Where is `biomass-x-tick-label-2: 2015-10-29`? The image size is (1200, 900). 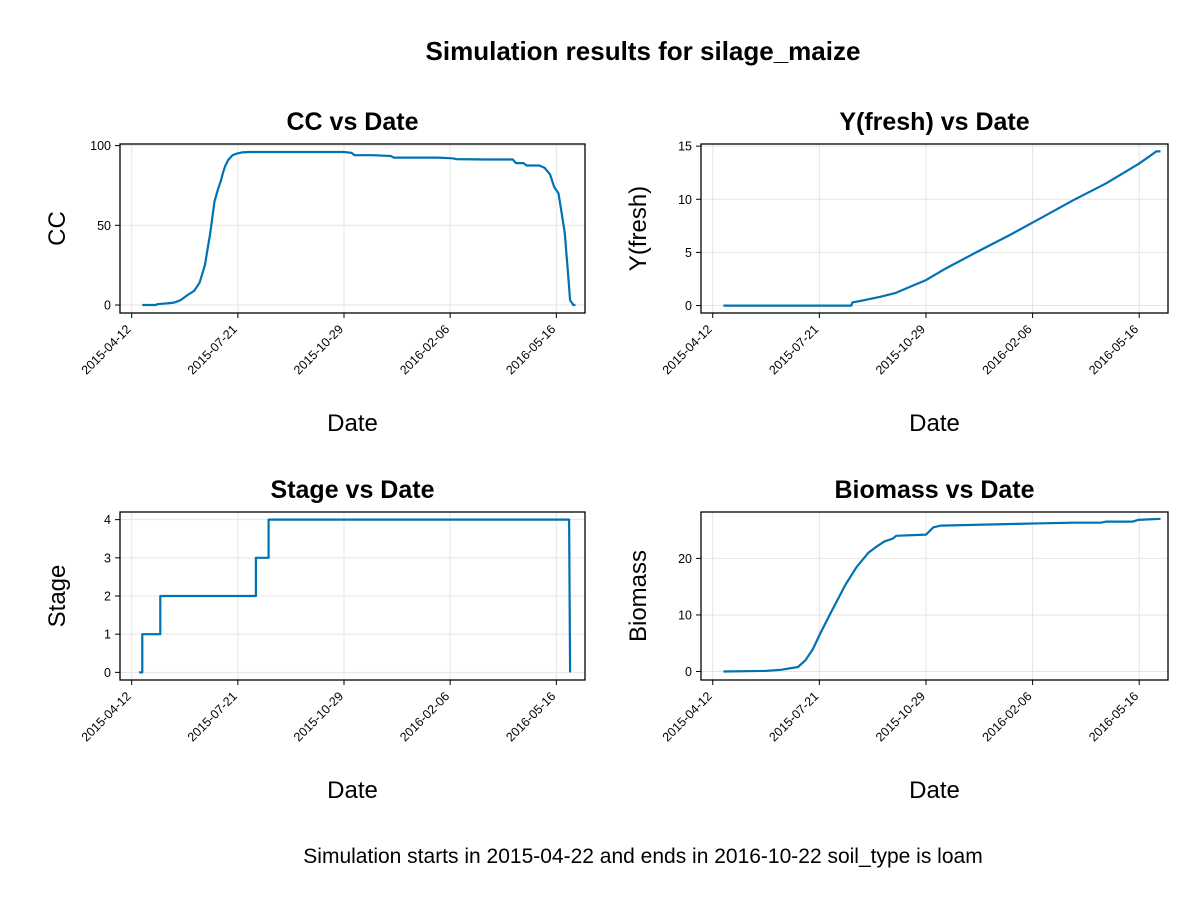
biomass-x-tick-label-2: 2015-10-29 is located at coordinates (900, 716).